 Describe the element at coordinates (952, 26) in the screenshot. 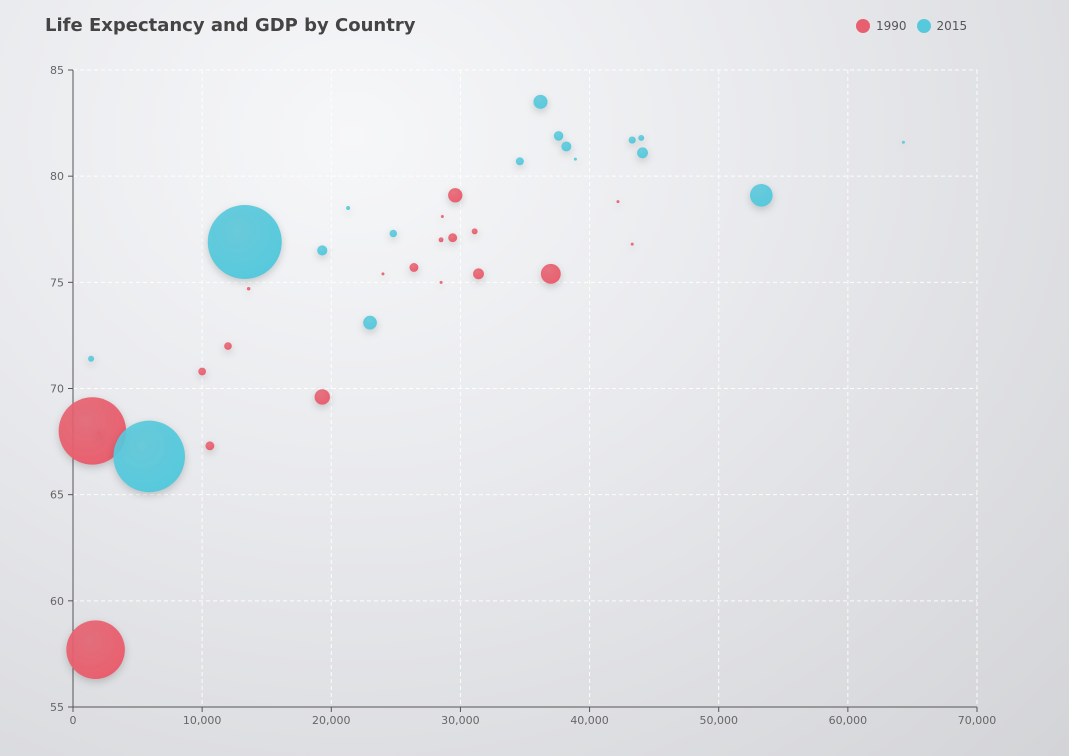

I see `legend-label-2015: 2015` at that location.